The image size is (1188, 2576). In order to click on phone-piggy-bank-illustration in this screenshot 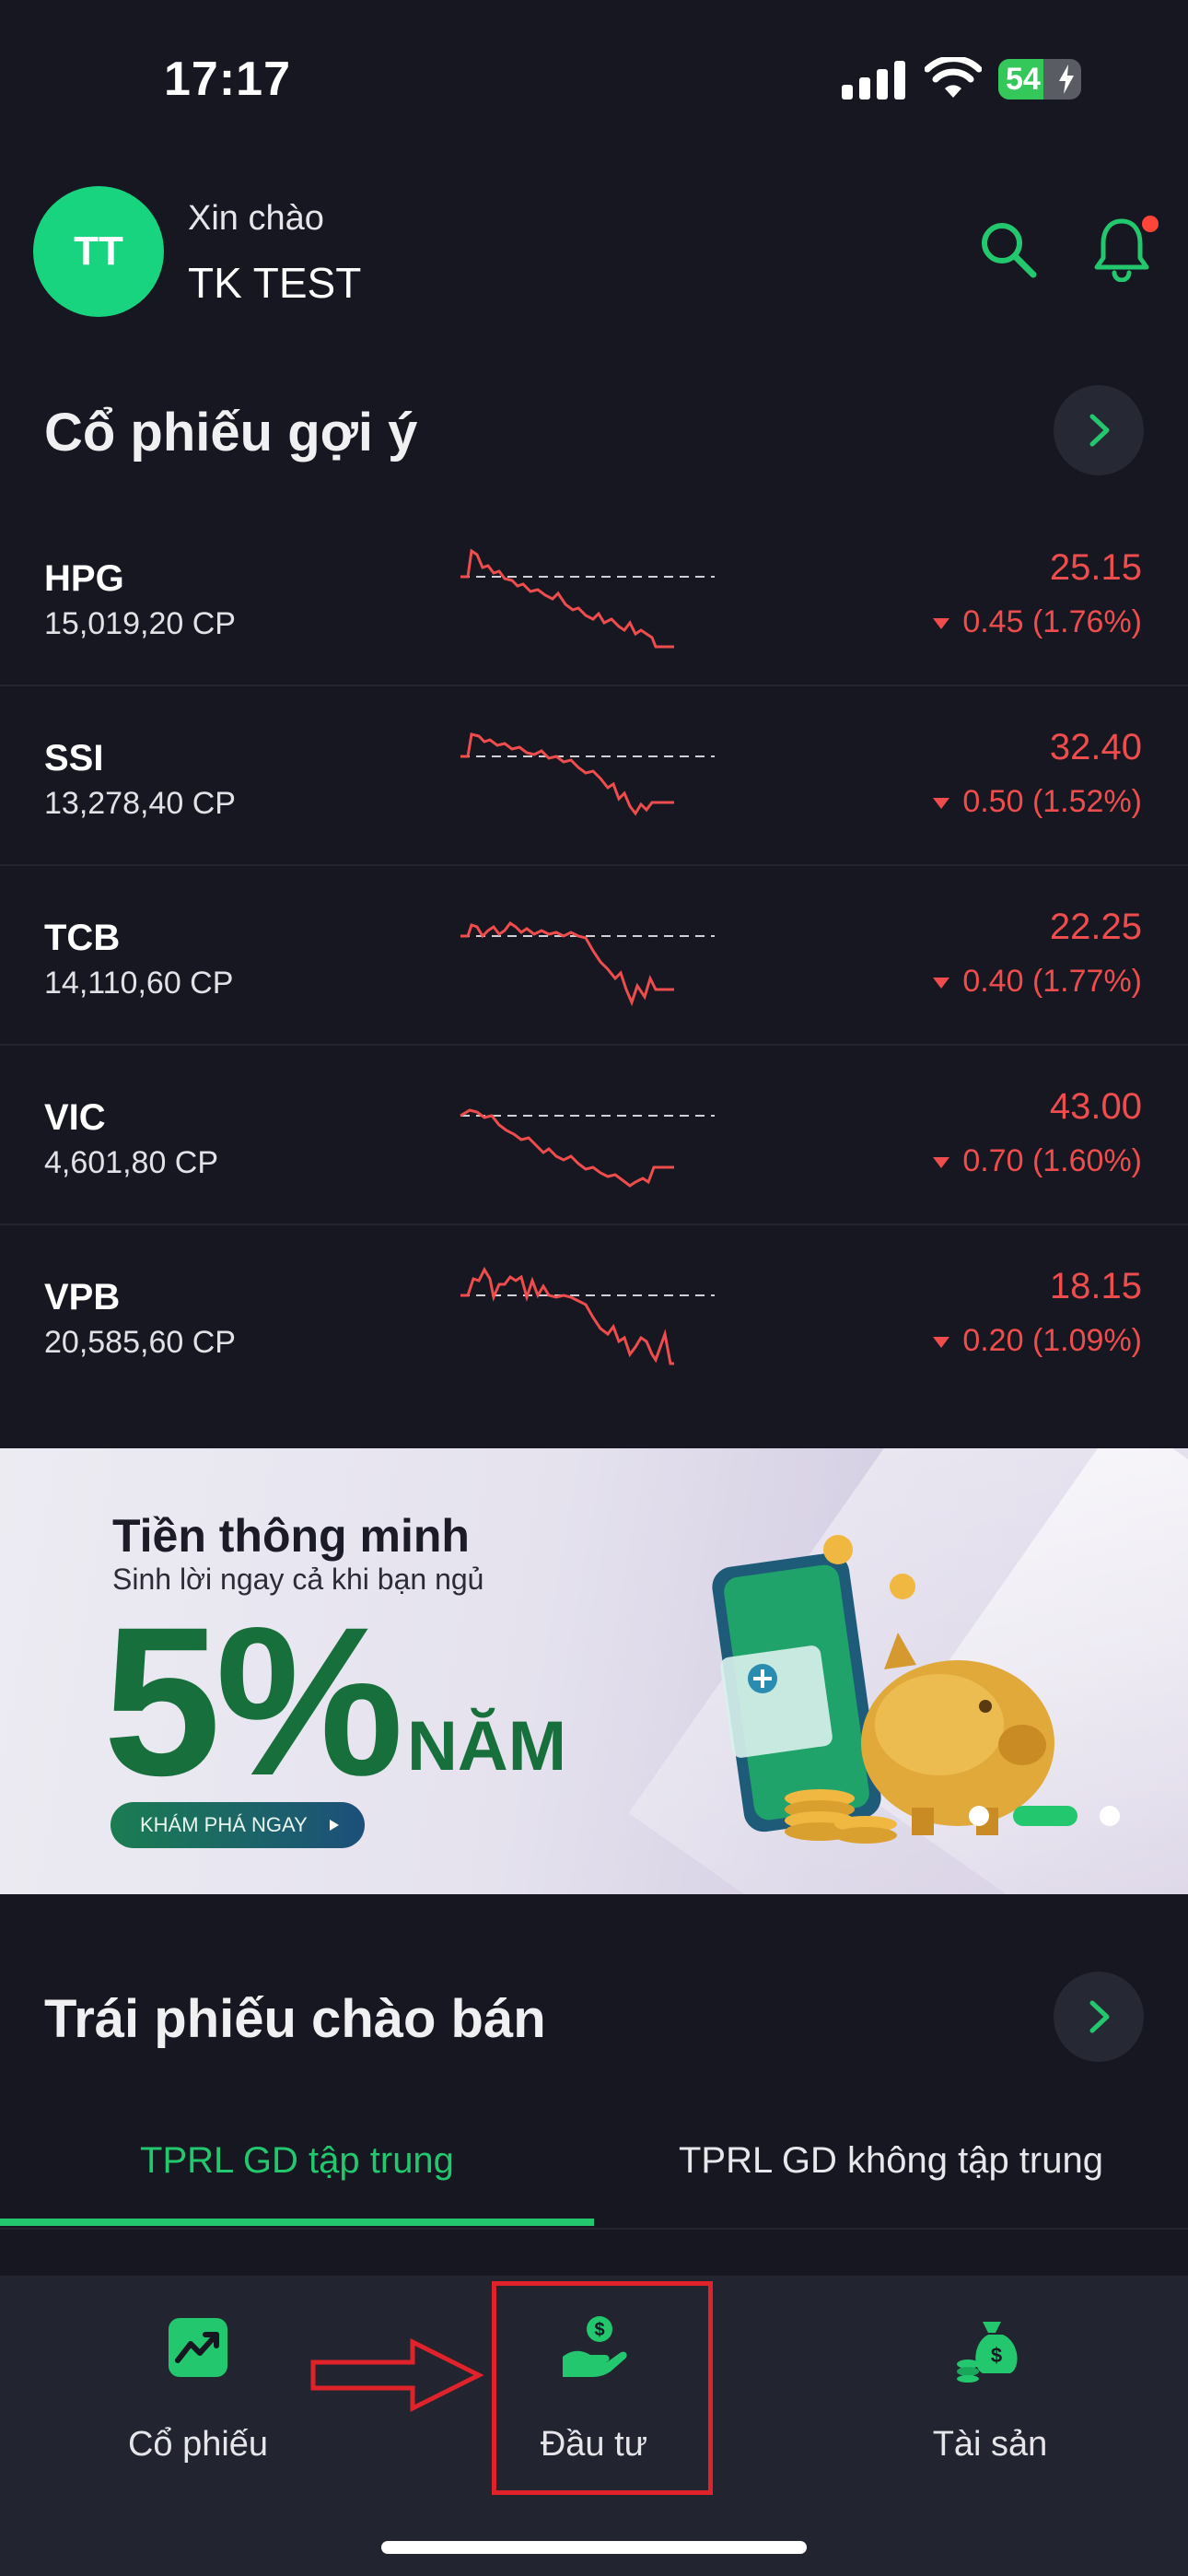, I will do `click(883, 1689)`.